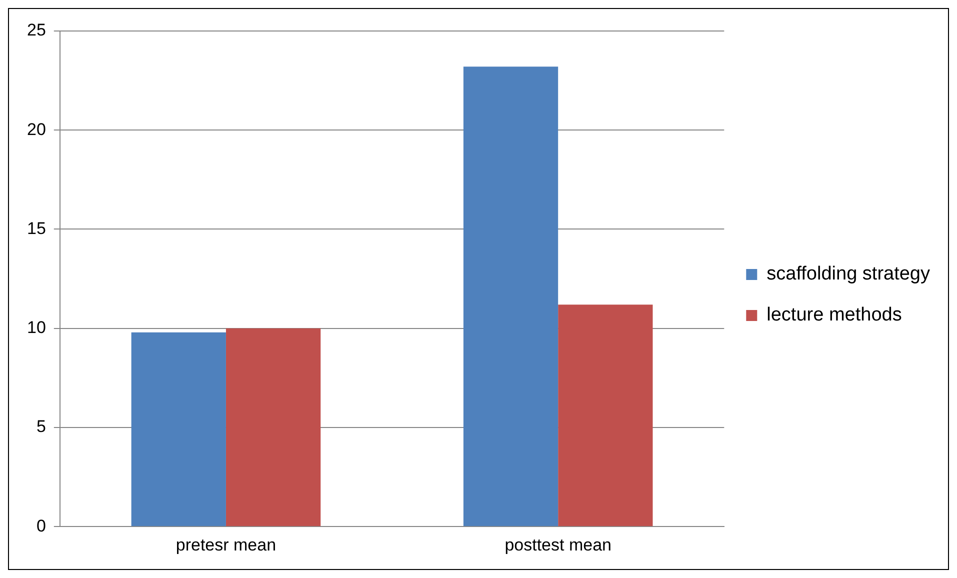 The image size is (957, 578). I want to click on y-tick-label: 15, so click(36, 228).